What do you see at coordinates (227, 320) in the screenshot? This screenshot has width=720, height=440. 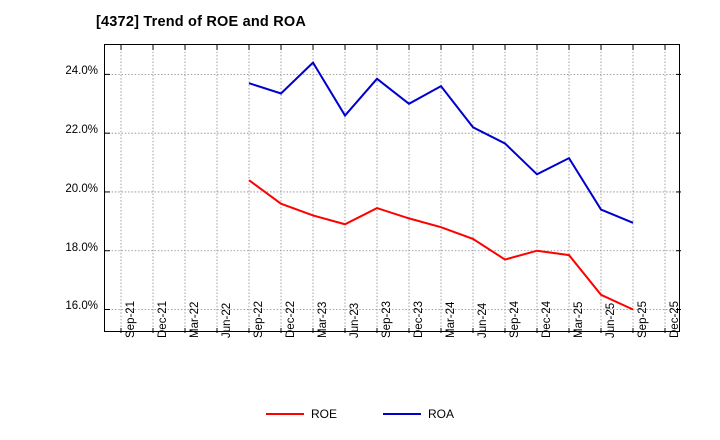 I see `x-axis-tick-label: Jun-22` at bounding box center [227, 320].